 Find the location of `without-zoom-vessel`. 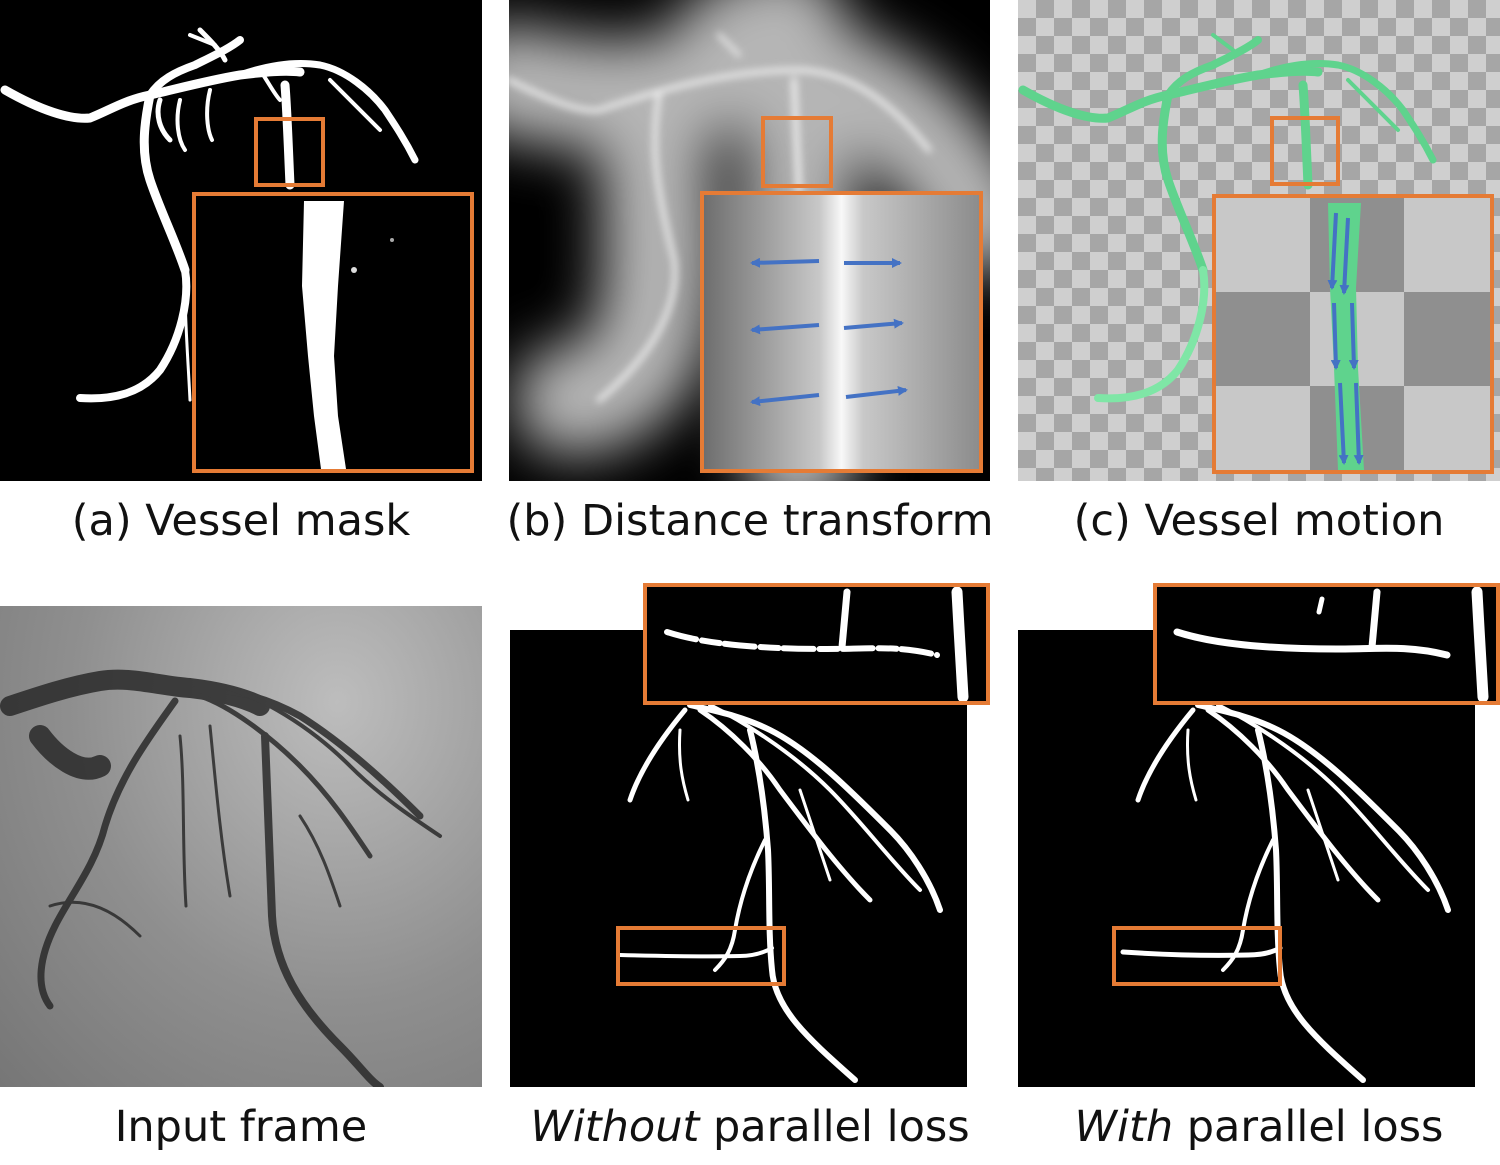

without-zoom-vessel is located at coordinates (816, 644).